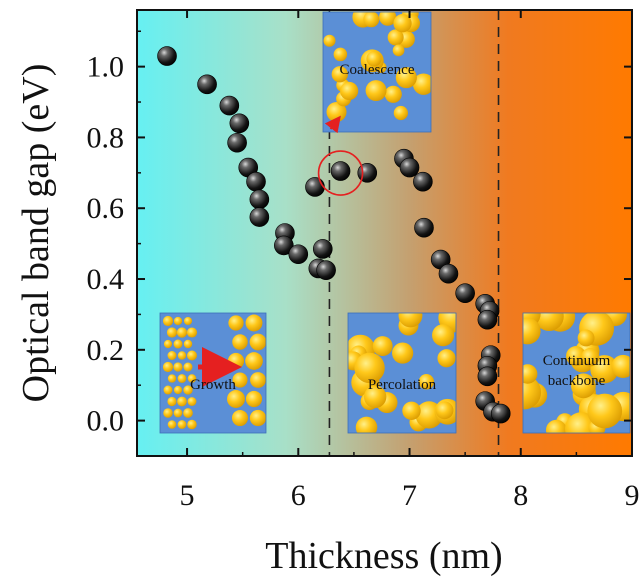  What do you see at coordinates (106, 67) in the screenshot?
I see `y-tick-label: 1.0` at bounding box center [106, 67].